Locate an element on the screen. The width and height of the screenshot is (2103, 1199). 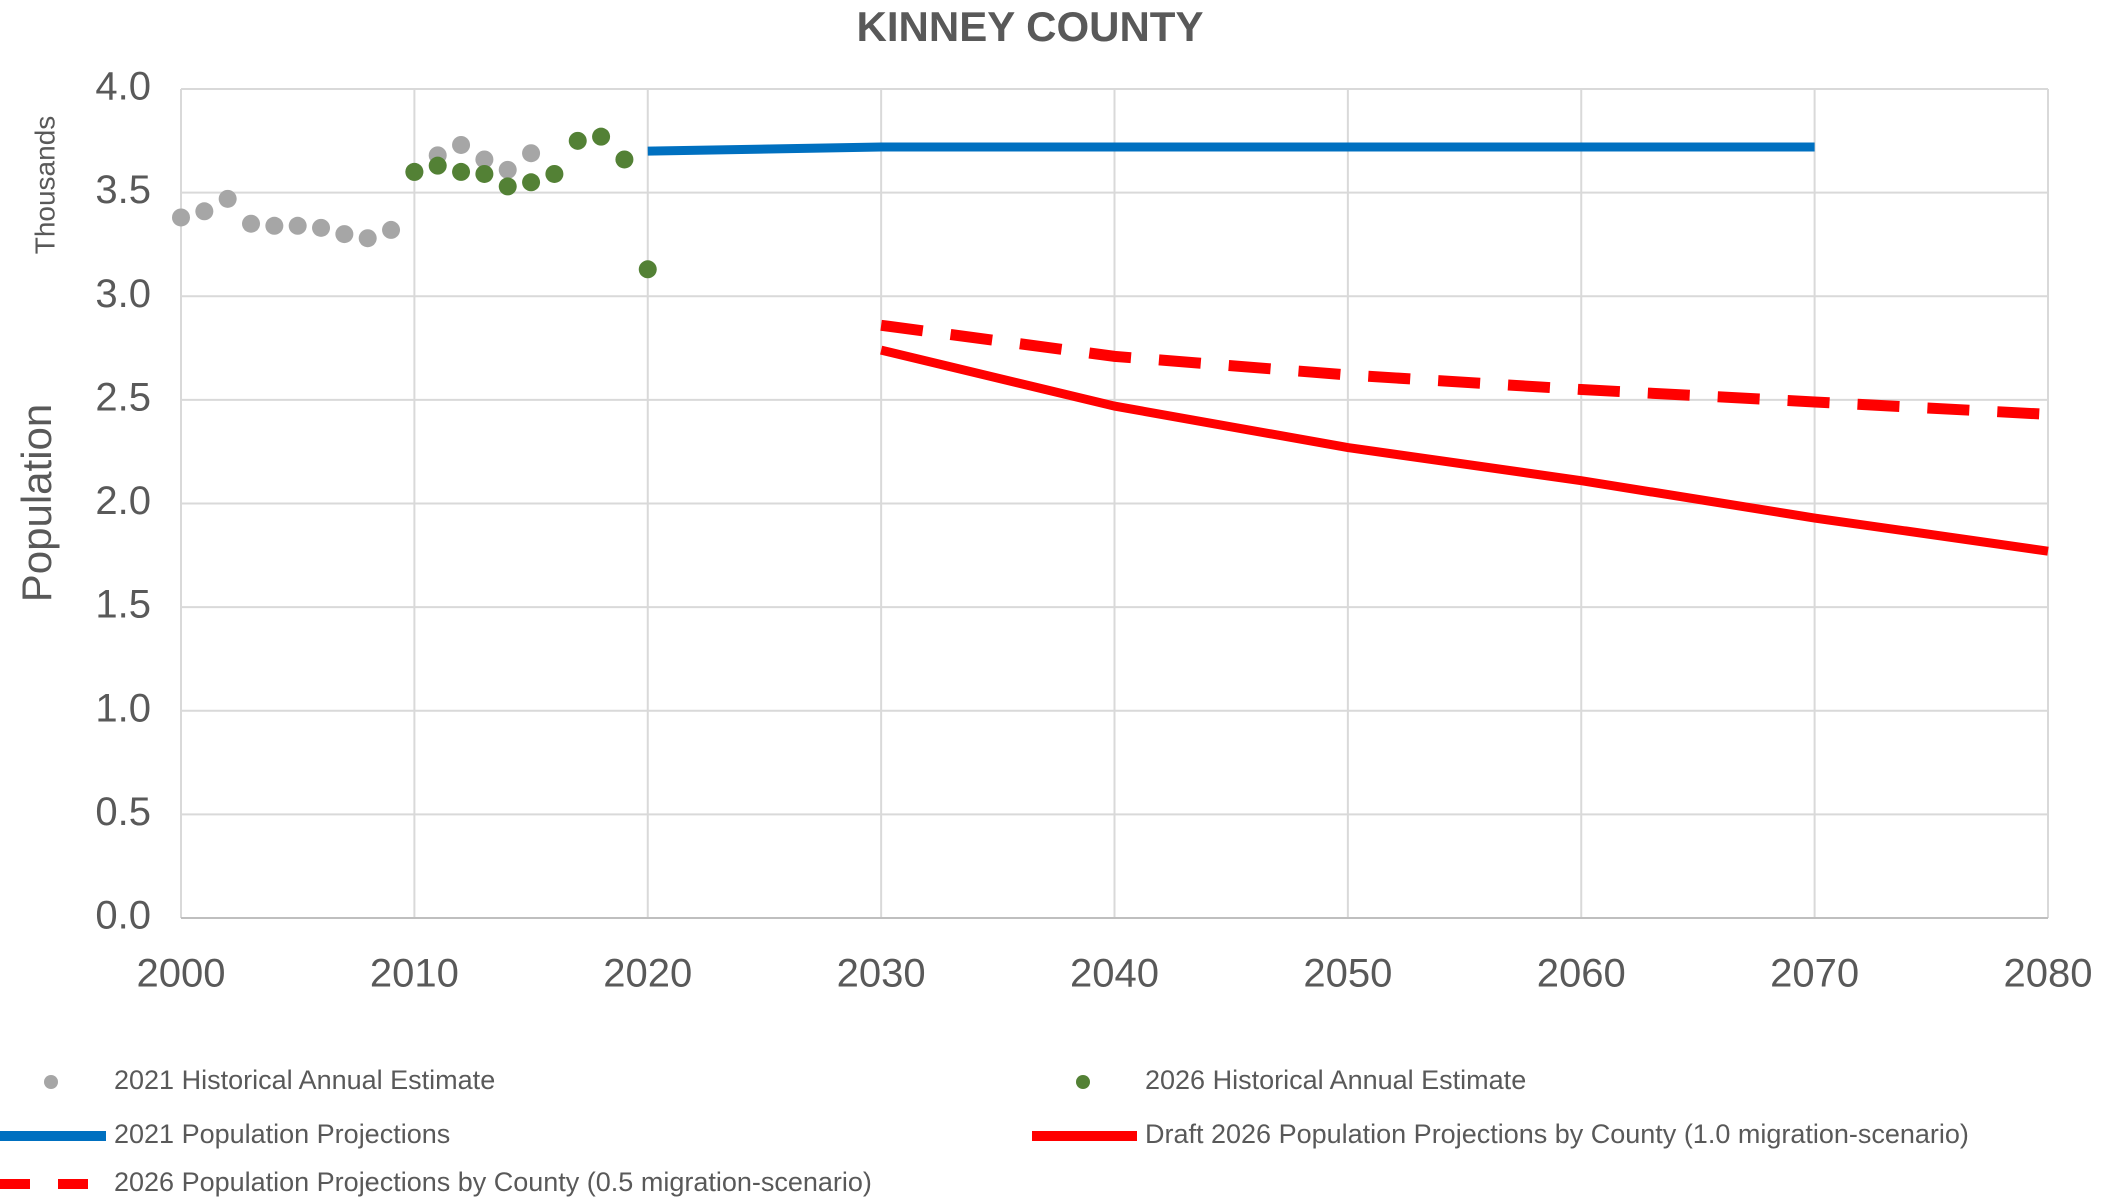
y-unit-label: Thousands is located at coordinates (44, 185).